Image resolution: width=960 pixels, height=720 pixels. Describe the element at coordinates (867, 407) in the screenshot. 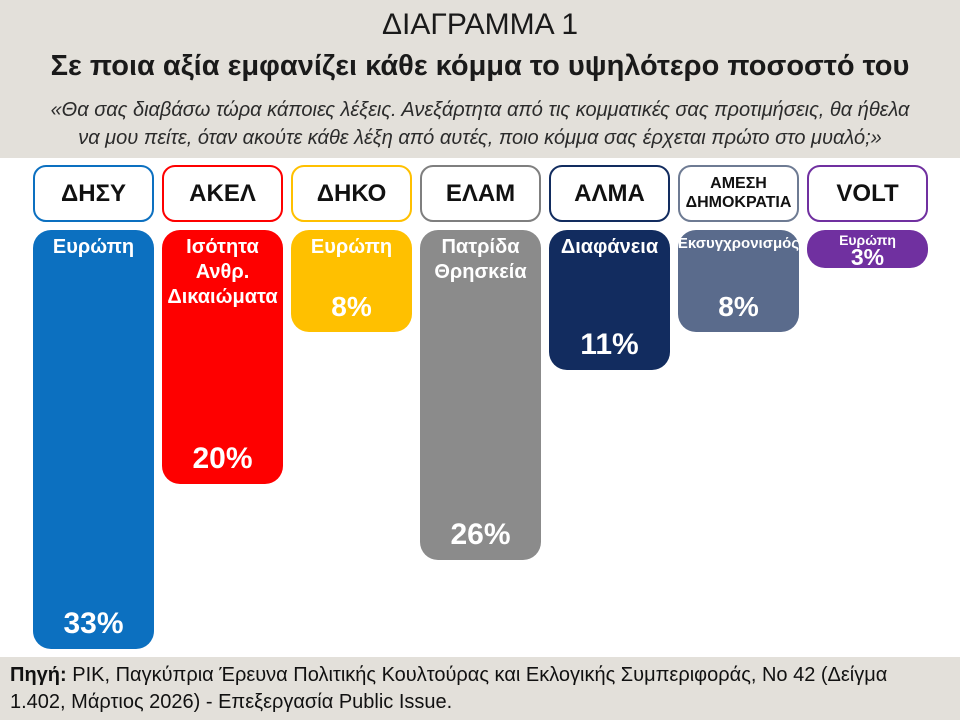

I see `party-column: VOLT Ευρώπη 3%` at that location.